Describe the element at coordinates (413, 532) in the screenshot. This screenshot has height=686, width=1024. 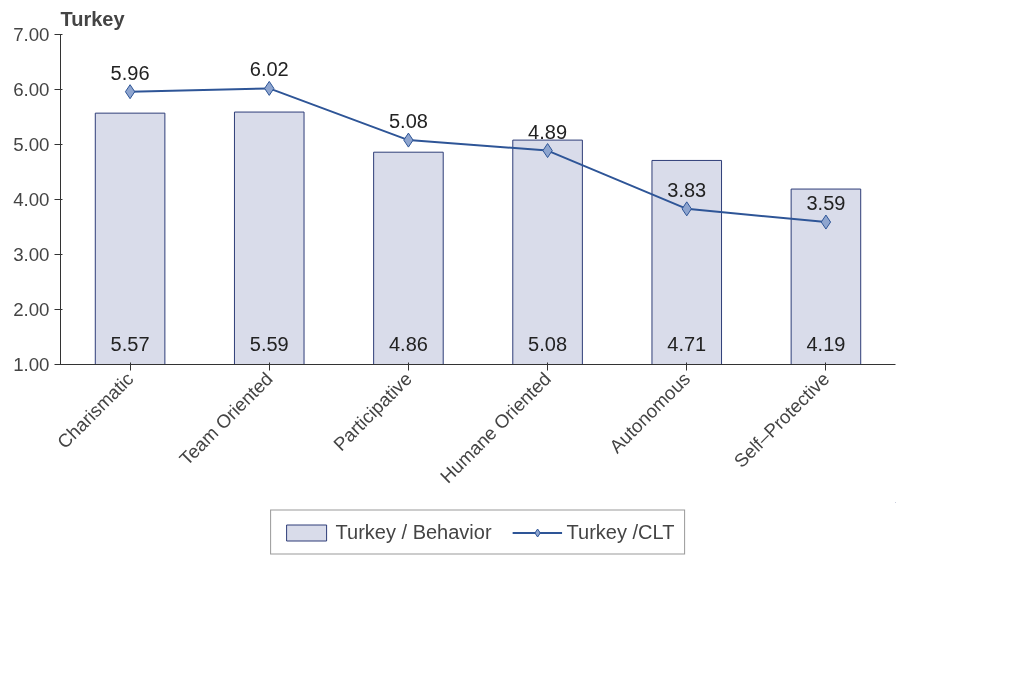
I see `legend-label: Turkey / Behavior` at that location.